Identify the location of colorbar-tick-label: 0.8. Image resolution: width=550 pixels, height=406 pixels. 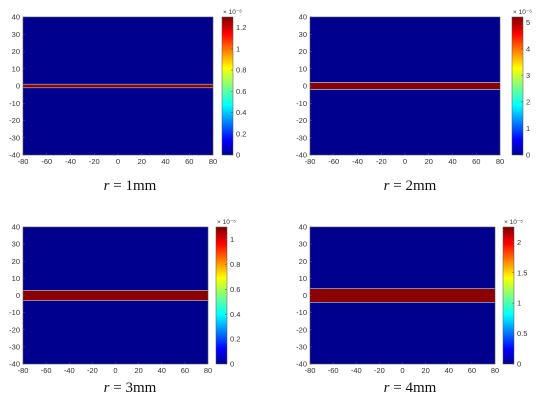
(235, 264).